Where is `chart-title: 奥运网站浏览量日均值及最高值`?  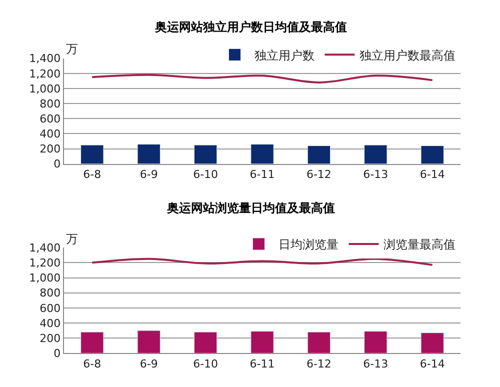
chart-title: 奥运网站浏览量日均值及最高值 is located at coordinates (250, 208).